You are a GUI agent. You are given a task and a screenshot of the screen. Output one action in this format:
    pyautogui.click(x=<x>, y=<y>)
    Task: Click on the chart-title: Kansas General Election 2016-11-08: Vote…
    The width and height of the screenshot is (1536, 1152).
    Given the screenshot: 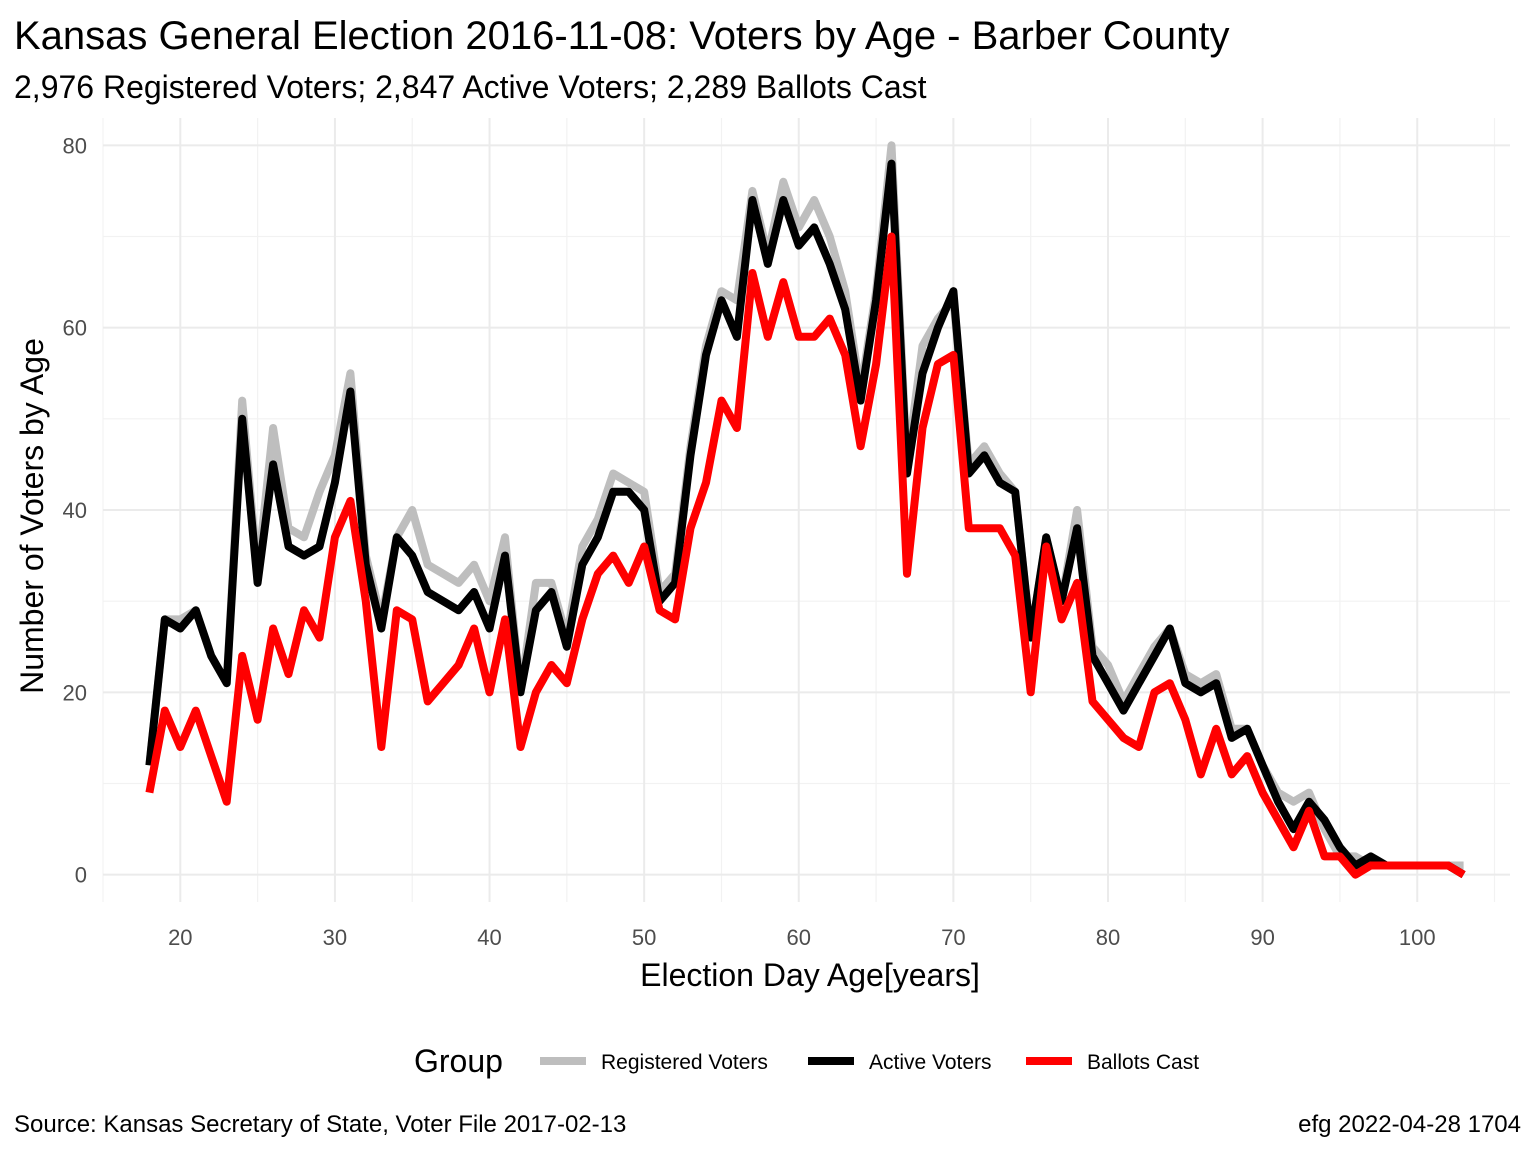 What is the action you would take?
    pyautogui.click(x=622, y=36)
    